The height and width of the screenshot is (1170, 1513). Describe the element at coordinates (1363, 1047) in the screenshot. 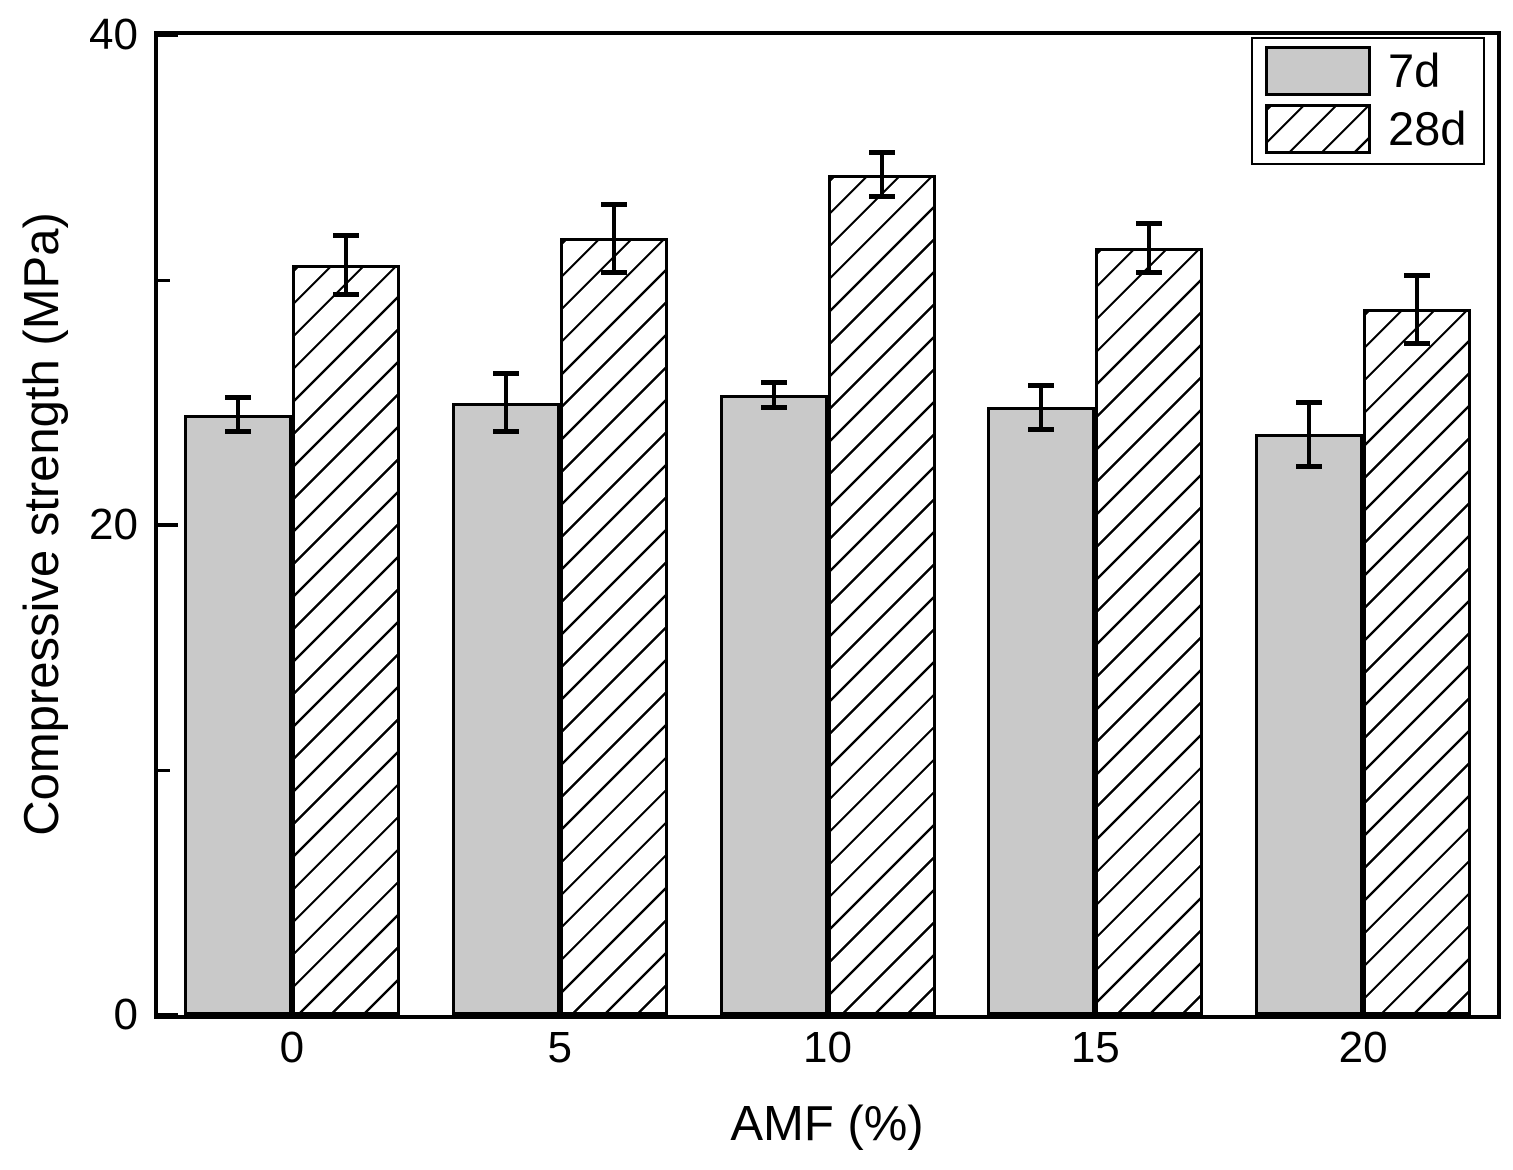

I see `x-tick-label: 20` at that location.